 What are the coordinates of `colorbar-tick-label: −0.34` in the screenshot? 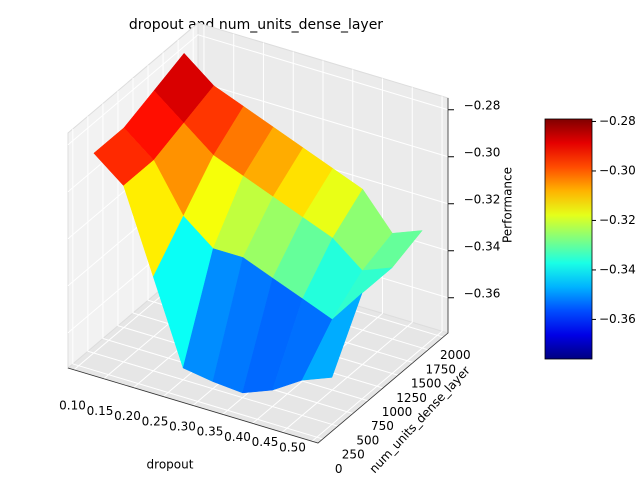 It's located at (617, 269).